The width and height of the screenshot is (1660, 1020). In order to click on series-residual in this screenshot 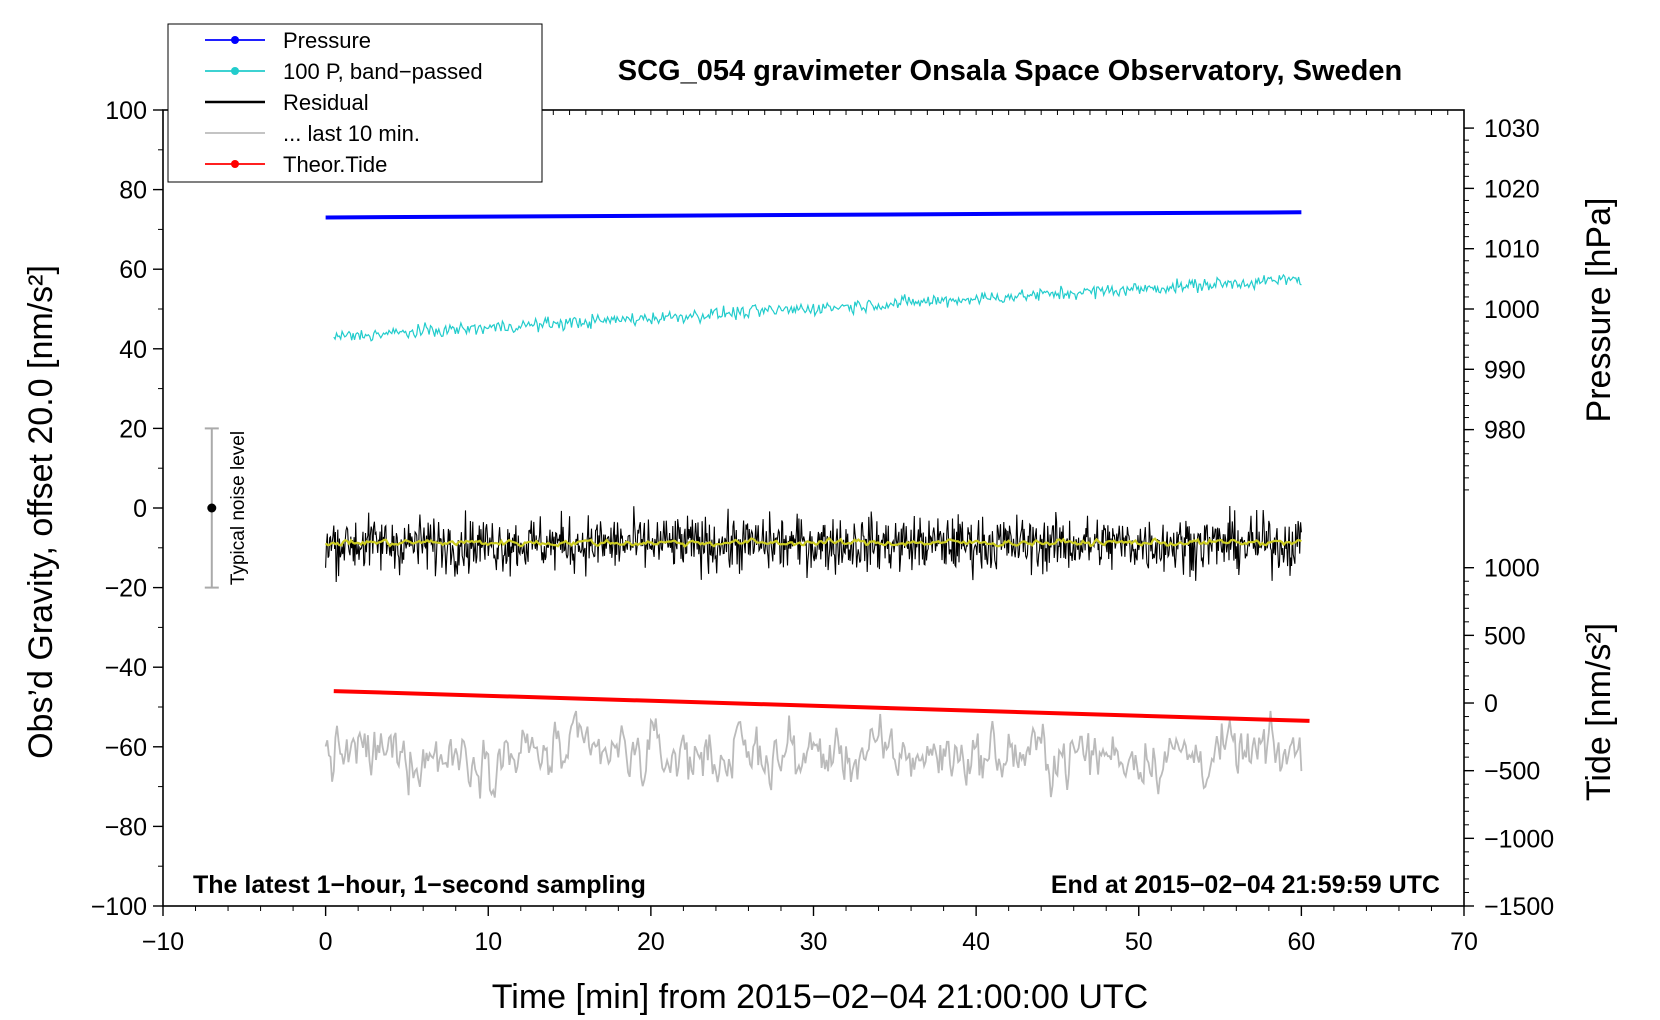, I will do `click(813, 544)`.